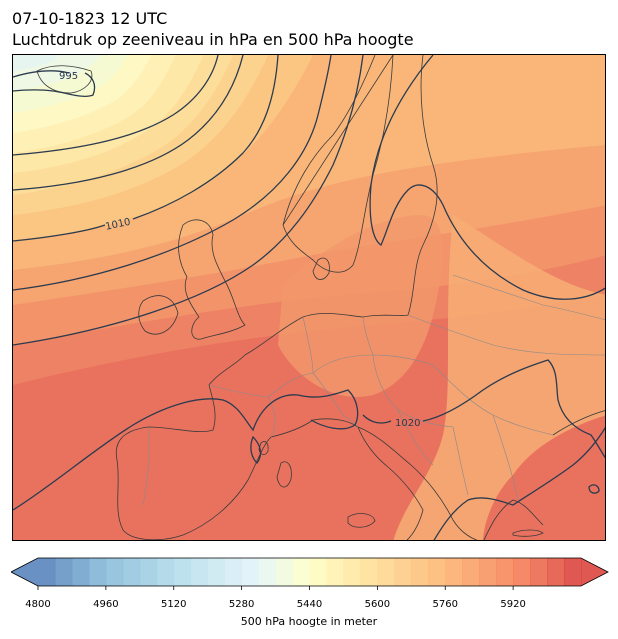 Image resolution: width=618 pixels, height=639 pixels. Describe the element at coordinates (117, 225) in the screenshot. I see `isobar-label-1010: 1010` at that location.